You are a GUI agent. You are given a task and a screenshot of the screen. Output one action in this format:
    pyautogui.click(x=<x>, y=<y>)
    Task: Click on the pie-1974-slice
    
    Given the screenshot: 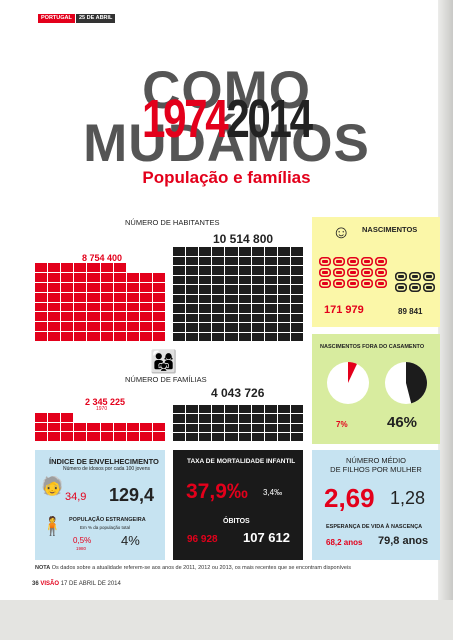 What is the action you would take?
    pyautogui.click(x=352, y=372)
    